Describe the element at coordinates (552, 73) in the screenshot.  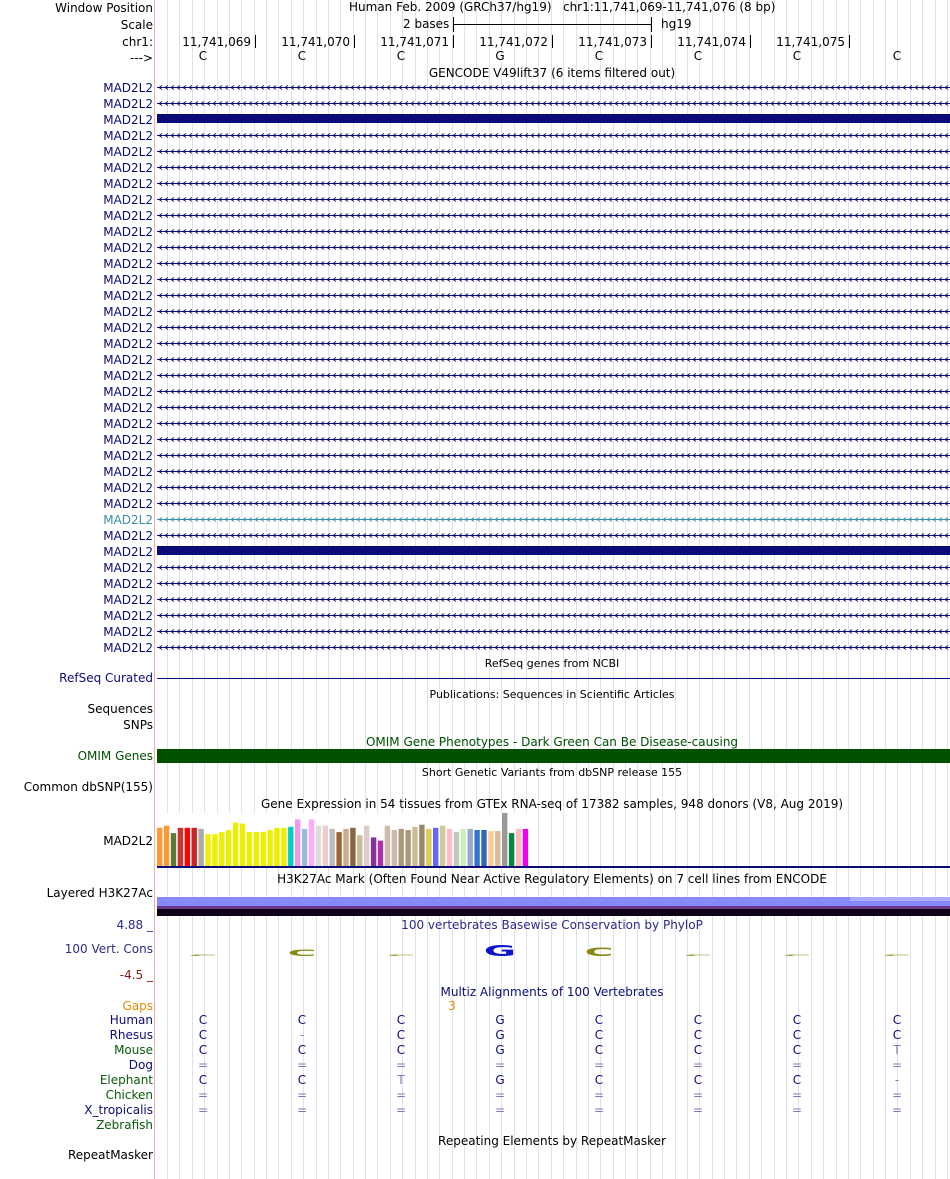
I see `gencode-track-title: GENCODE V49lift37 (6 items filtered out)` at that location.